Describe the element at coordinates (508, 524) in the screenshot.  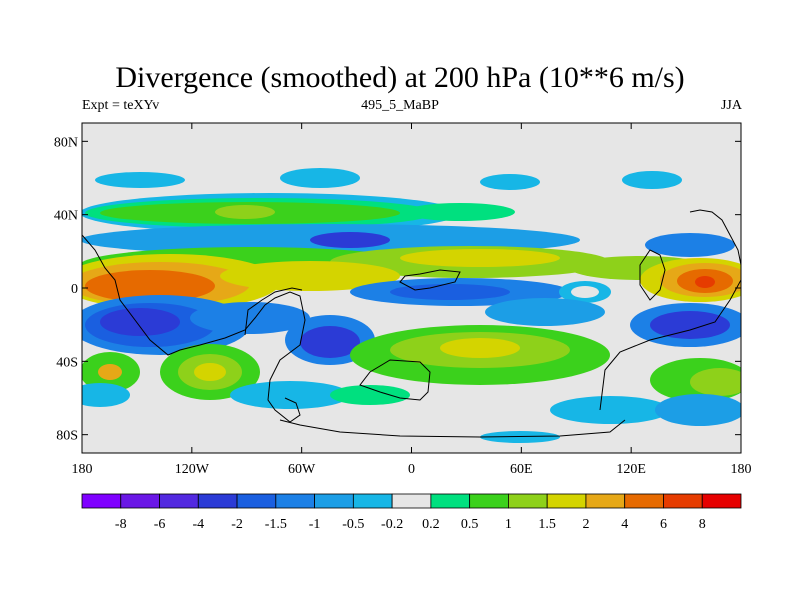
I see `colorbar-label: 1` at that location.